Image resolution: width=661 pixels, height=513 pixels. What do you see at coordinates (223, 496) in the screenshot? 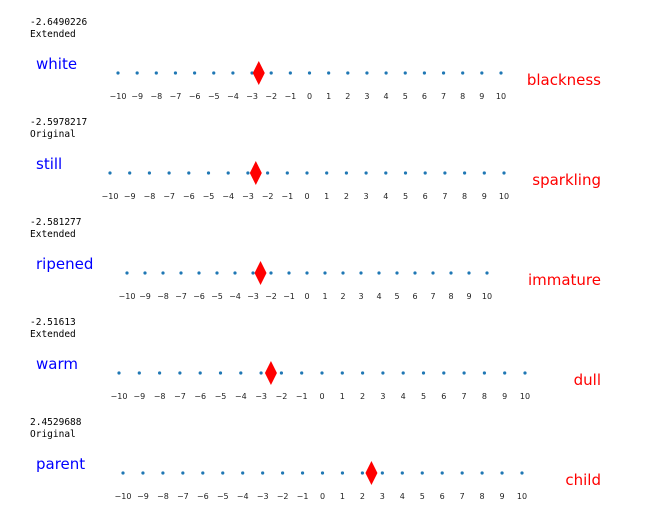
I see `tick-label: −5` at bounding box center [223, 496].